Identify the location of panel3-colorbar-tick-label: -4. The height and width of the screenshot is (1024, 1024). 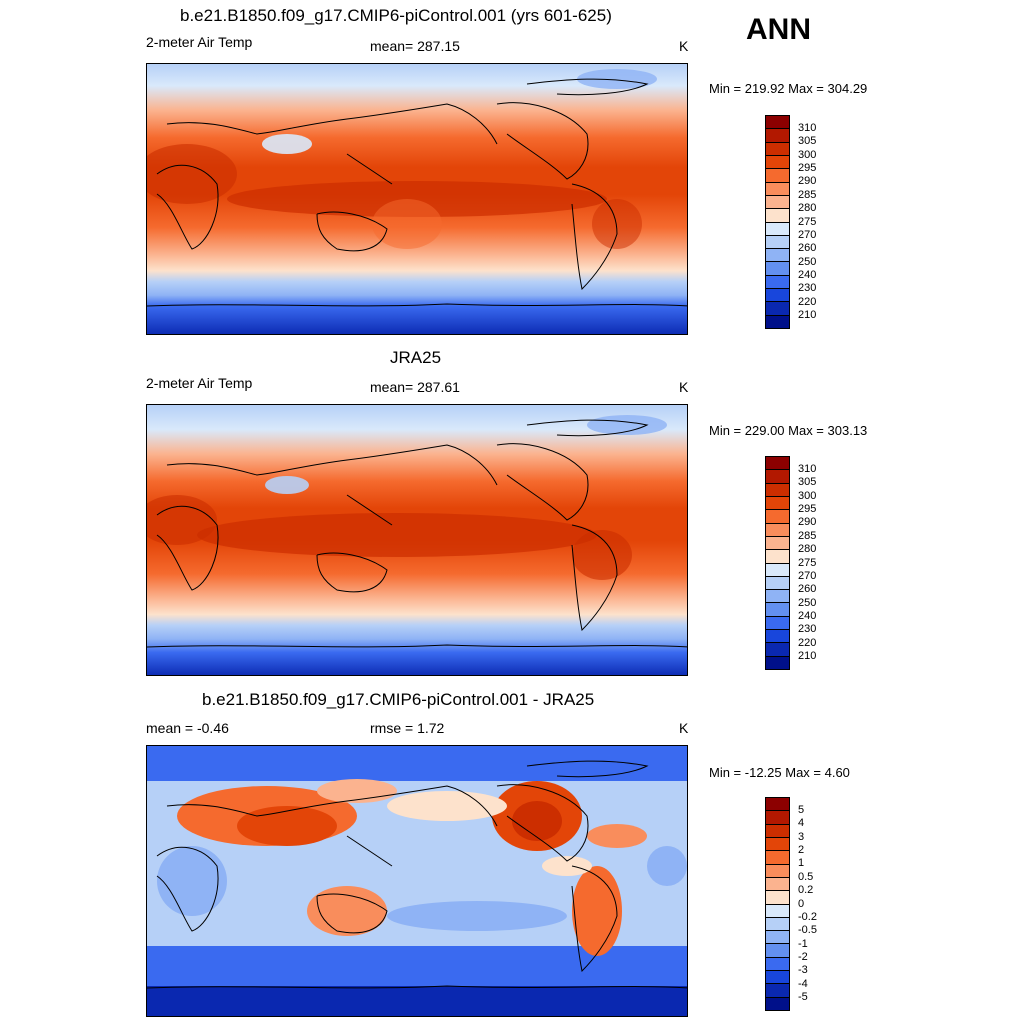
(803, 983).